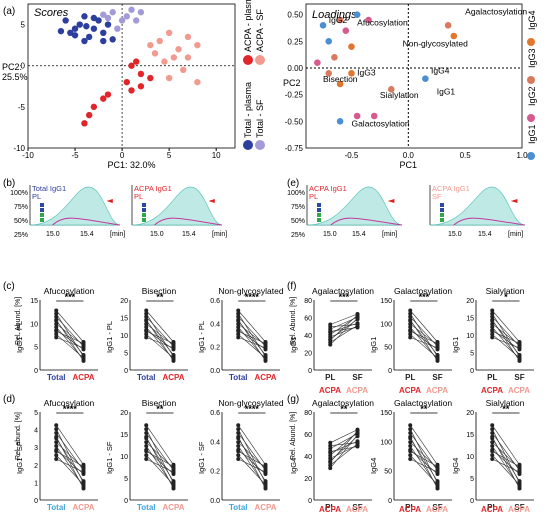  I want to click on c-plot-0-ytick: 10, so click(34, 324).